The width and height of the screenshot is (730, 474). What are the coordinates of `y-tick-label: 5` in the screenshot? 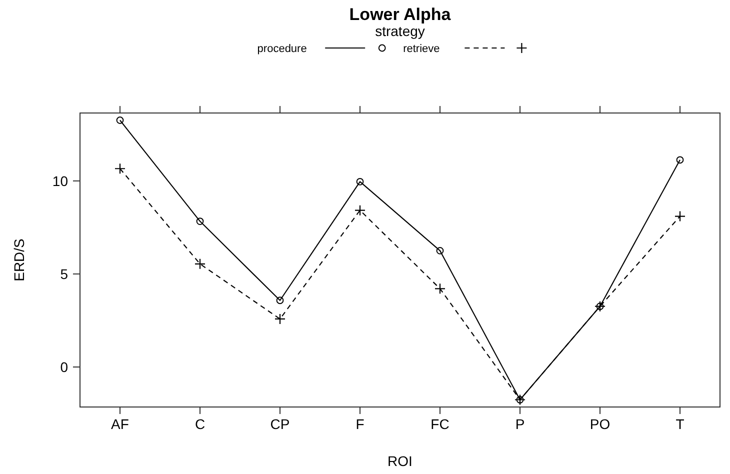 It's located at (64, 274).